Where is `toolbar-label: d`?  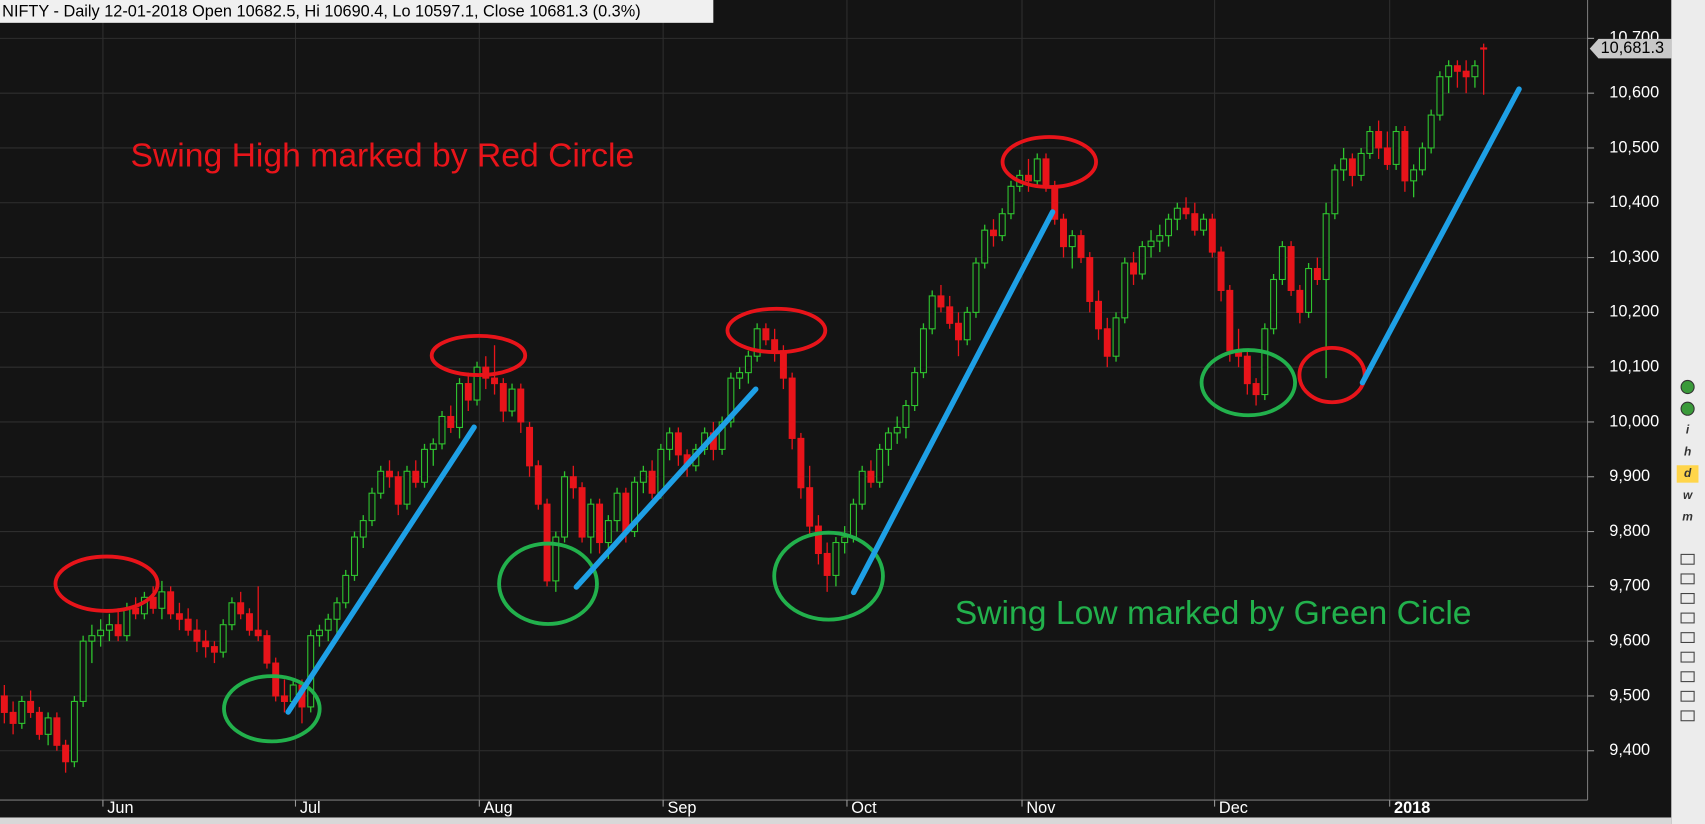
toolbar-label: d is located at coordinates (1688, 473).